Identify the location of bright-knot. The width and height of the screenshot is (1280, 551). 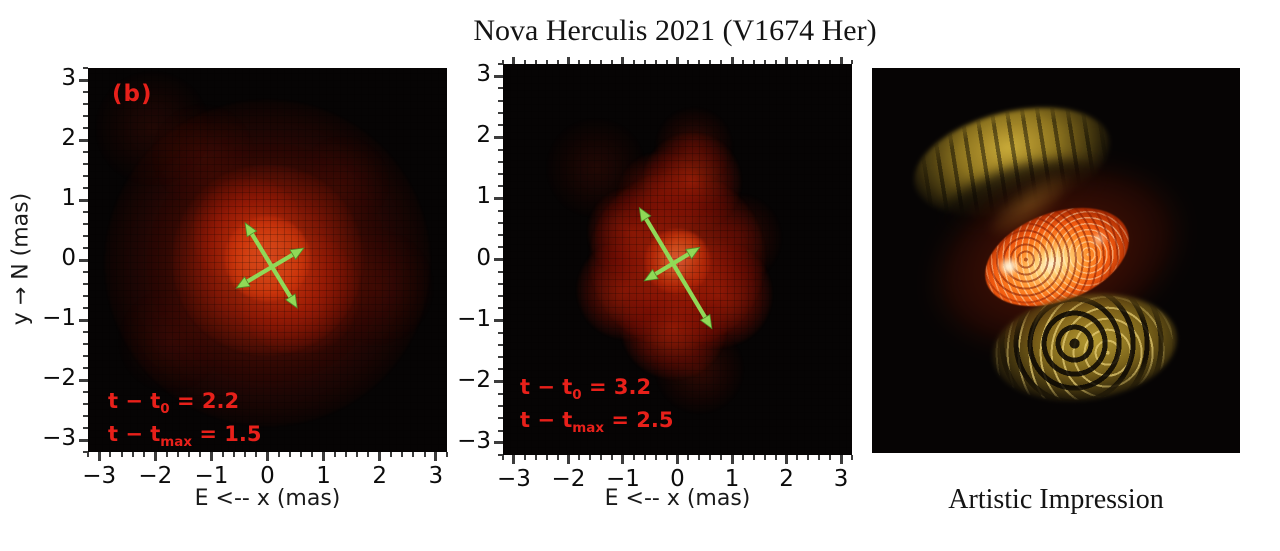
(1009, 266).